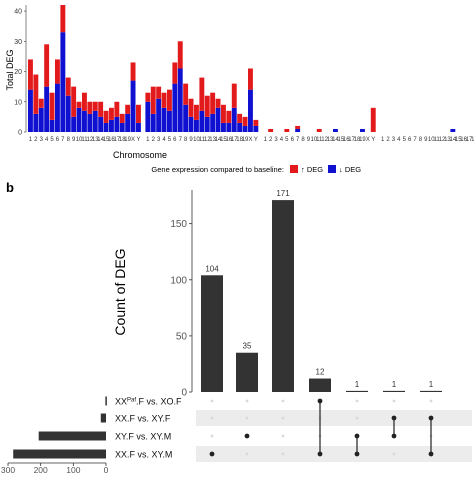 This screenshot has width=474, height=479. Describe the element at coordinates (148, 402) in the screenshot. I see `set-label: XXPaf.F vs. XO.F` at that location.